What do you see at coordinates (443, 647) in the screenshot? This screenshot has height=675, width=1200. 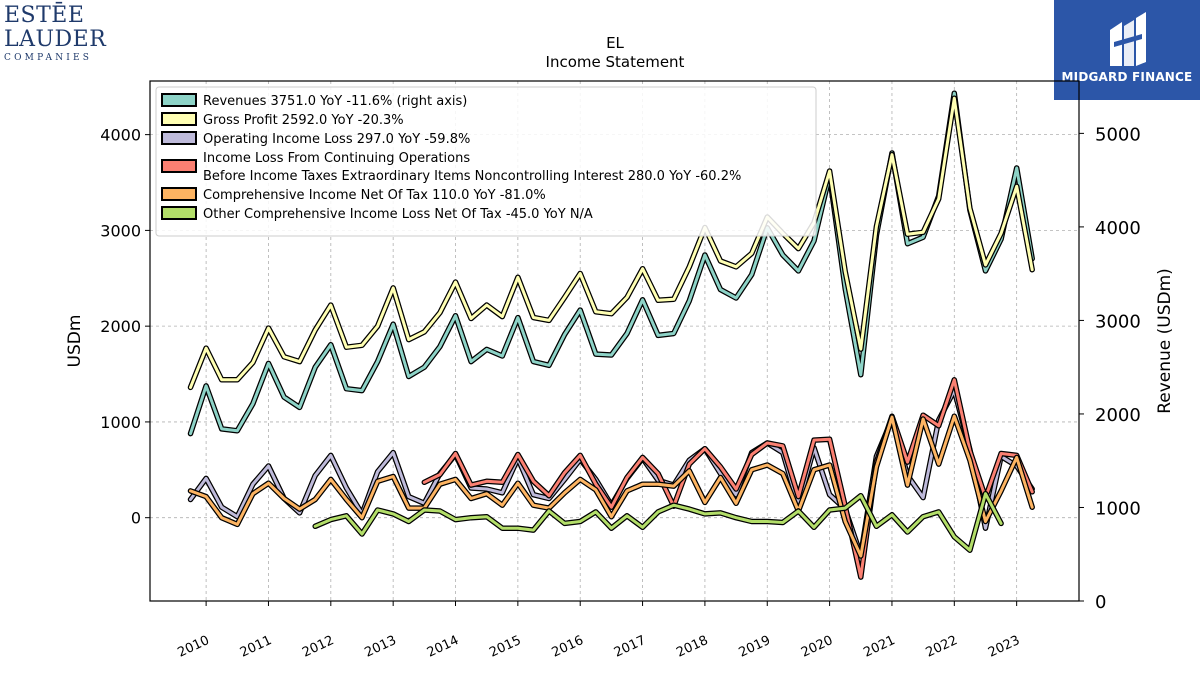 I see `x-tick-label: 2014` at bounding box center [443, 647].